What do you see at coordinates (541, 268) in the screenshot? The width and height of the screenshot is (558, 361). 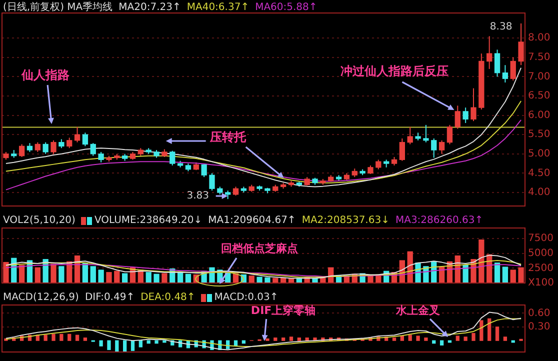 I see `y-tick-label: 2500` at bounding box center [541, 268].